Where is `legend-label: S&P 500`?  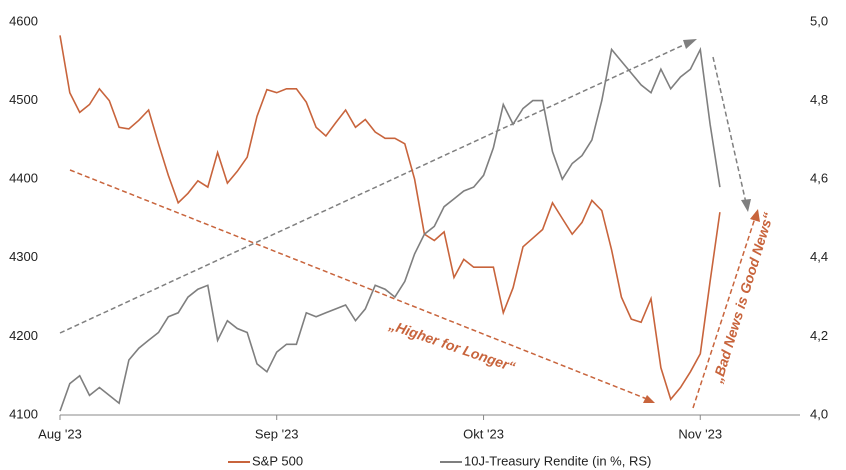
legend-label: S&P 500 is located at coordinates (277, 460).